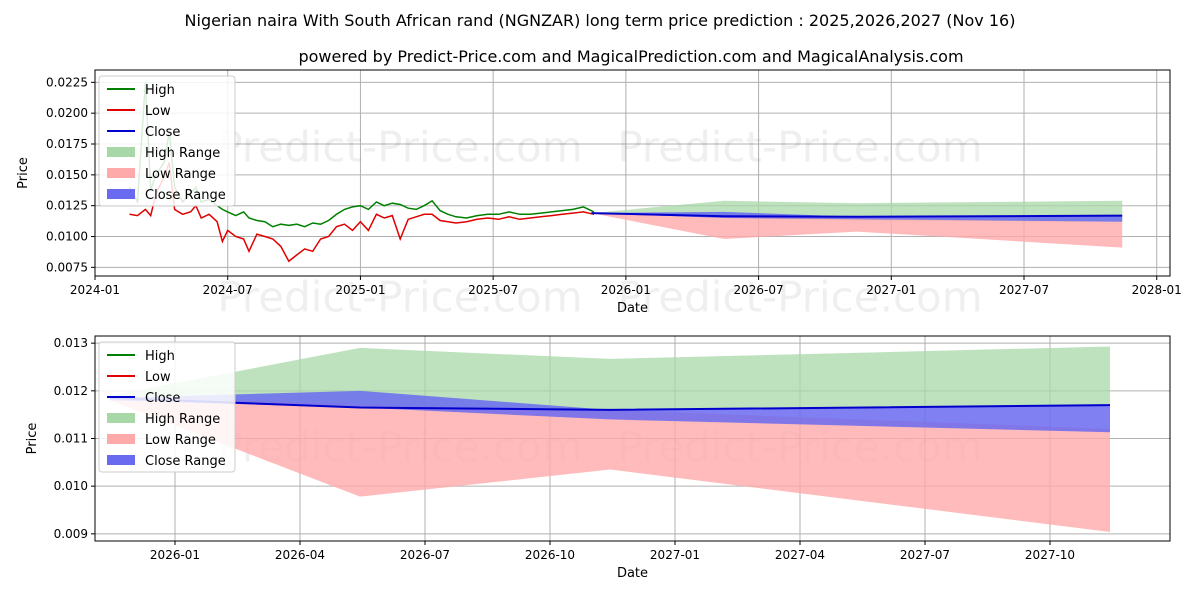 Image resolution: width=1200 pixels, height=604 pixels. What do you see at coordinates (362, 212) in the screenshot?
I see `low-series-line` at bounding box center [362, 212].